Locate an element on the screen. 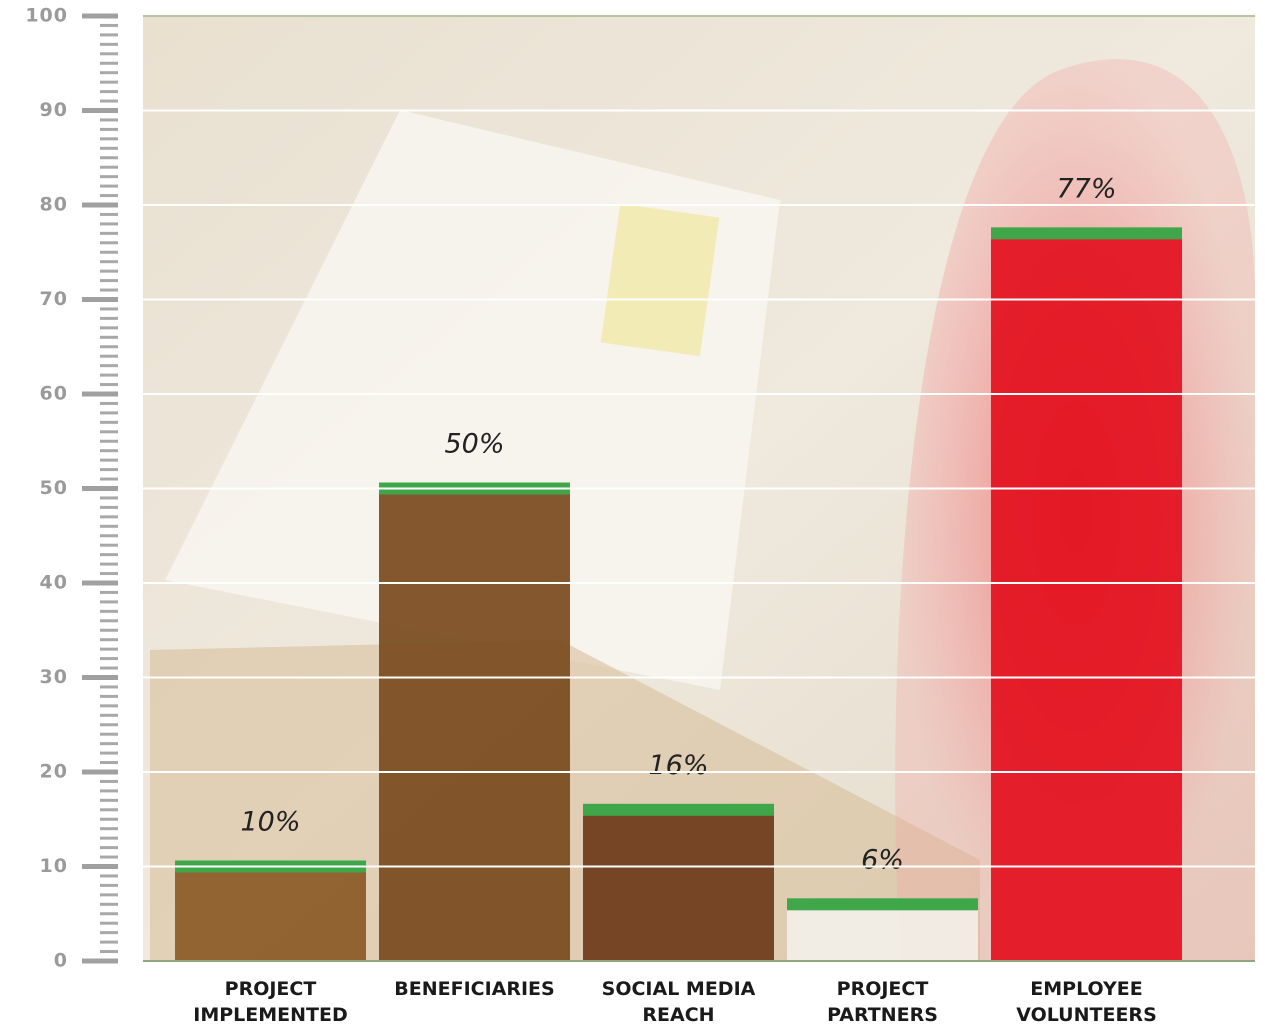 The height and width of the screenshot is (1027, 1265). value-label: 50% is located at coordinates (474, 444).